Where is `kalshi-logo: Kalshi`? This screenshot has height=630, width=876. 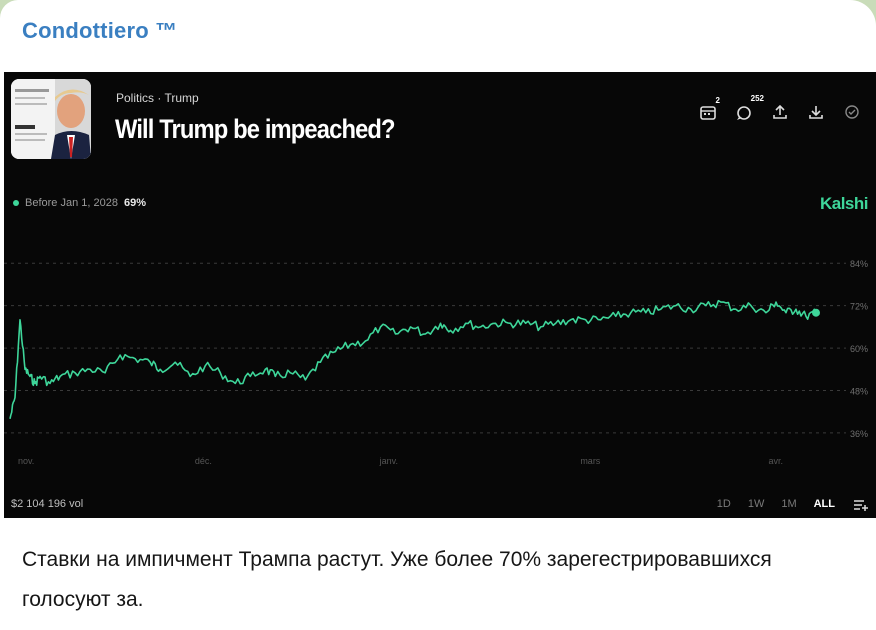 kalshi-logo: Kalshi is located at coordinates (844, 203).